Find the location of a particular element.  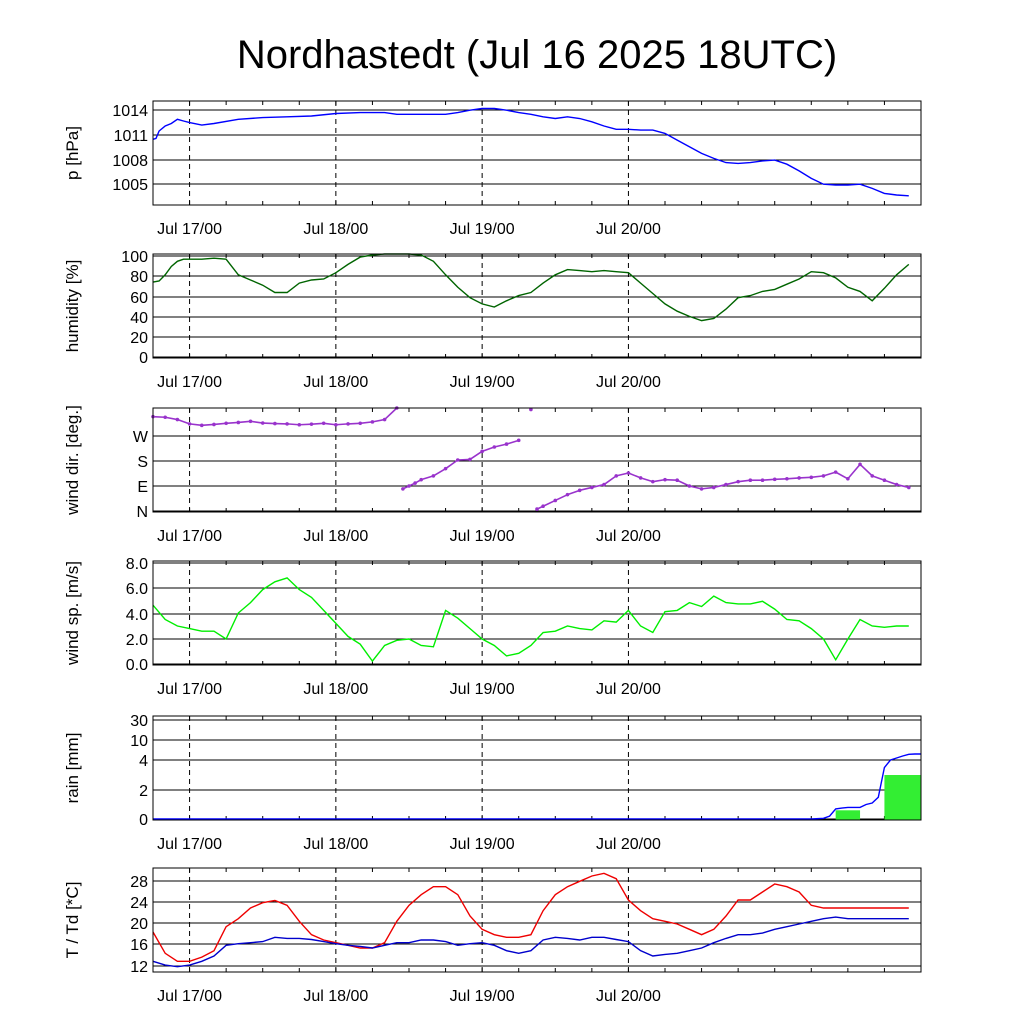

y-tick-label: 4.0 is located at coordinates (137, 615).